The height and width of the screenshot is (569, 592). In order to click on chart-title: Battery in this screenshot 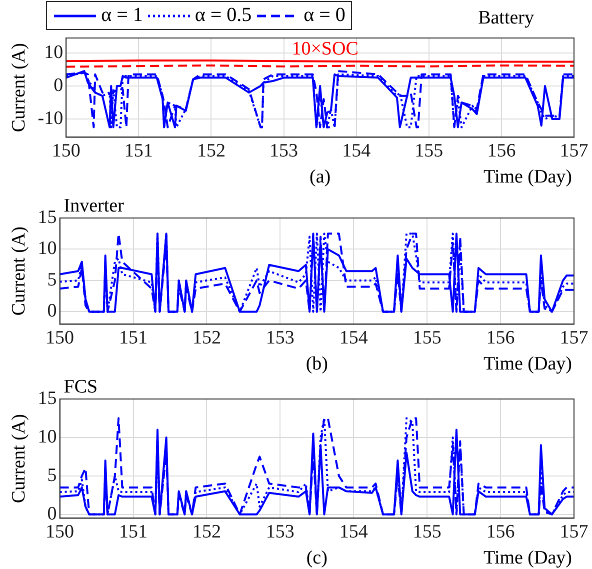, I will do `click(506, 17)`.